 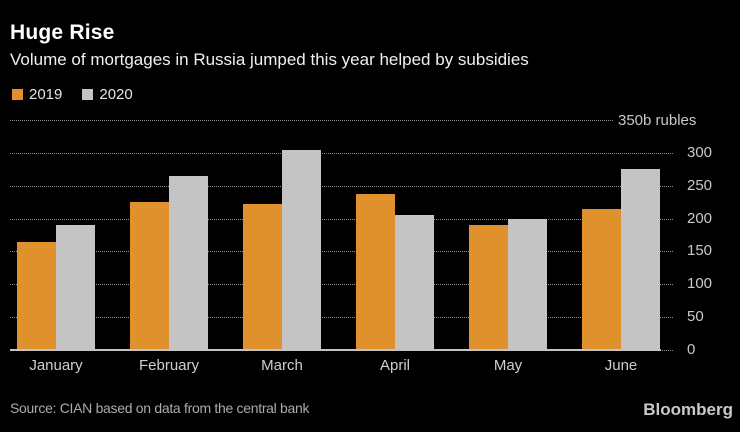 I want to click on chart-title: Huge Rise, so click(x=62, y=32).